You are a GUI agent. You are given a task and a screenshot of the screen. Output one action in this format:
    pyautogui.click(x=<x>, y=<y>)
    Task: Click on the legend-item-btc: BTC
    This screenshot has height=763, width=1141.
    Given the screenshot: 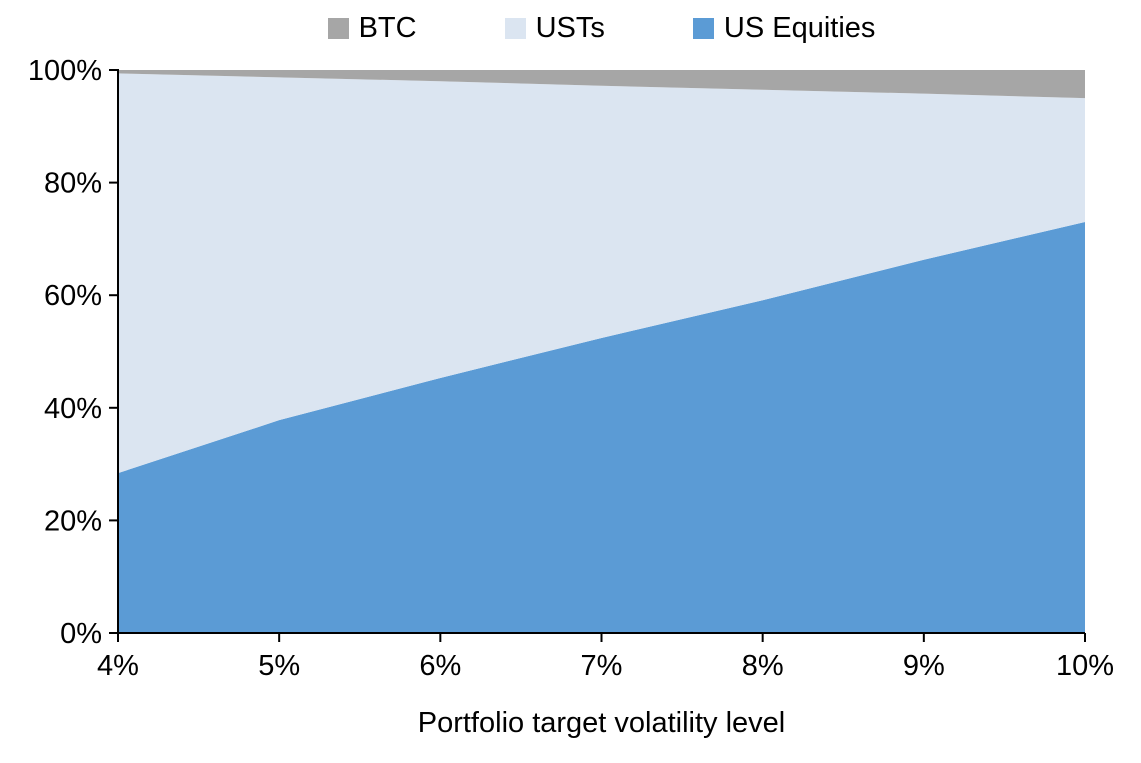 What is the action you would take?
    pyautogui.click(x=372, y=27)
    